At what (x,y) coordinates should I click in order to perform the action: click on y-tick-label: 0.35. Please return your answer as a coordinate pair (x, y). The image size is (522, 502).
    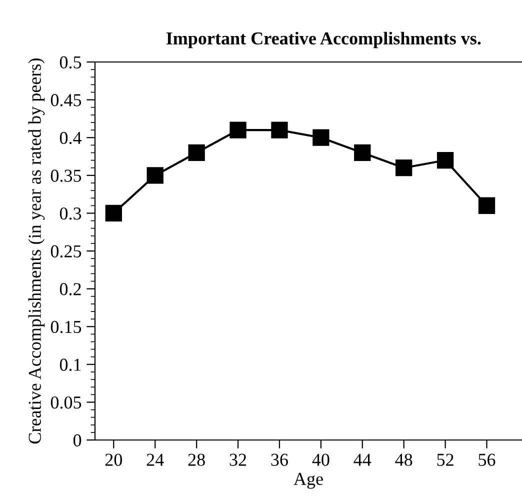
    Looking at the image, I should click on (66, 176).